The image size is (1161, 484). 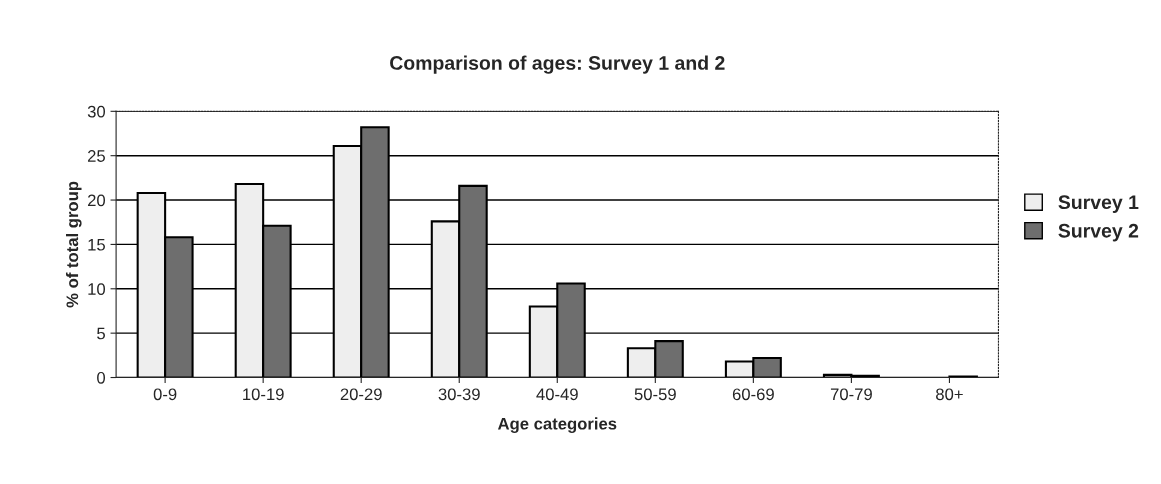 I want to click on x-tick-label: 50-59, so click(x=655, y=394).